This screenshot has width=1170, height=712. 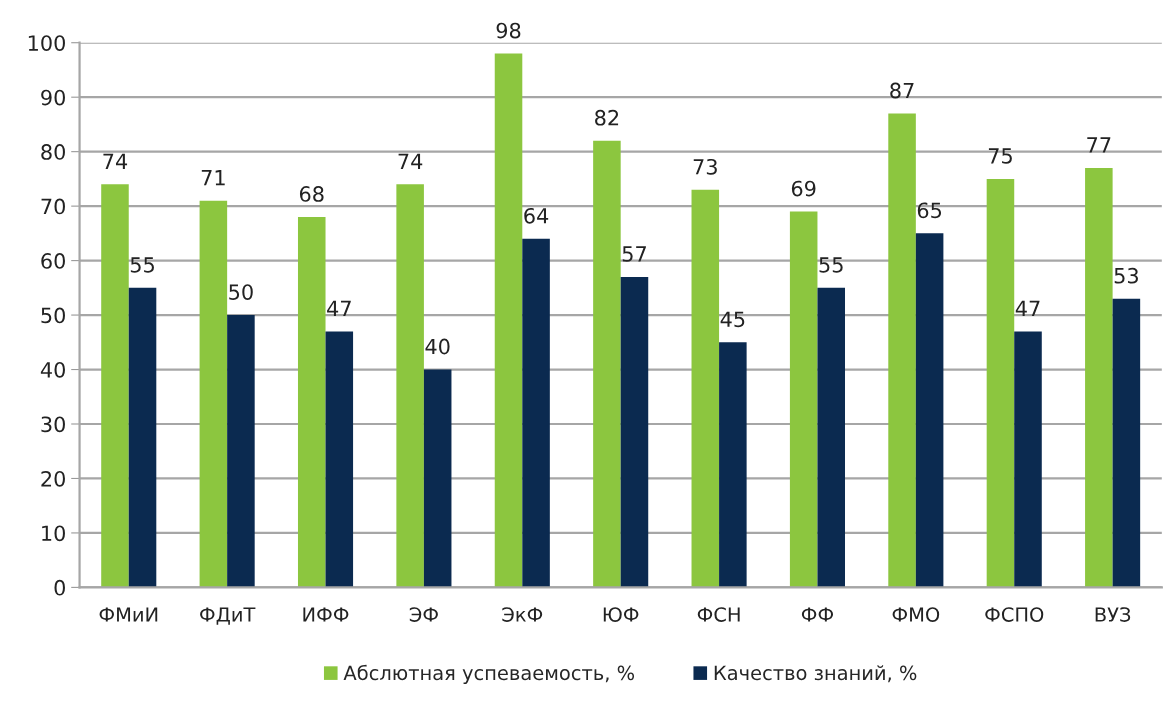 I want to click on x-tick-label: ВУЗ, so click(x=1113, y=614).